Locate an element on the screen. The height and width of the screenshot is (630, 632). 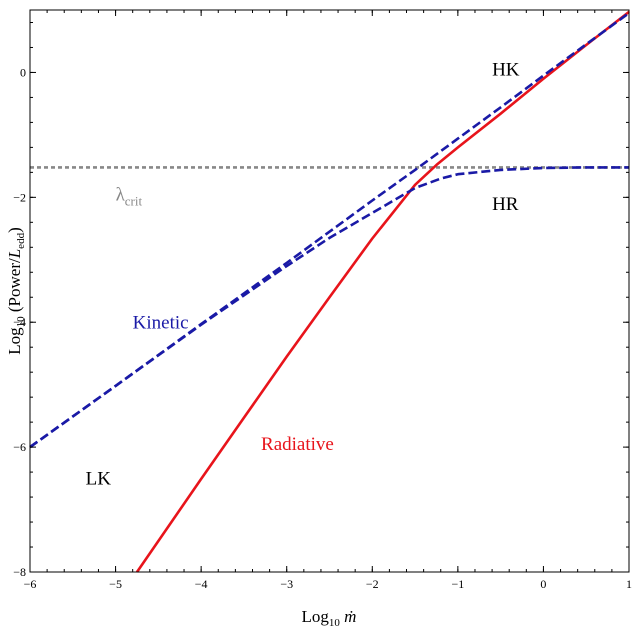
annotation-label: HR is located at coordinates (505, 204).